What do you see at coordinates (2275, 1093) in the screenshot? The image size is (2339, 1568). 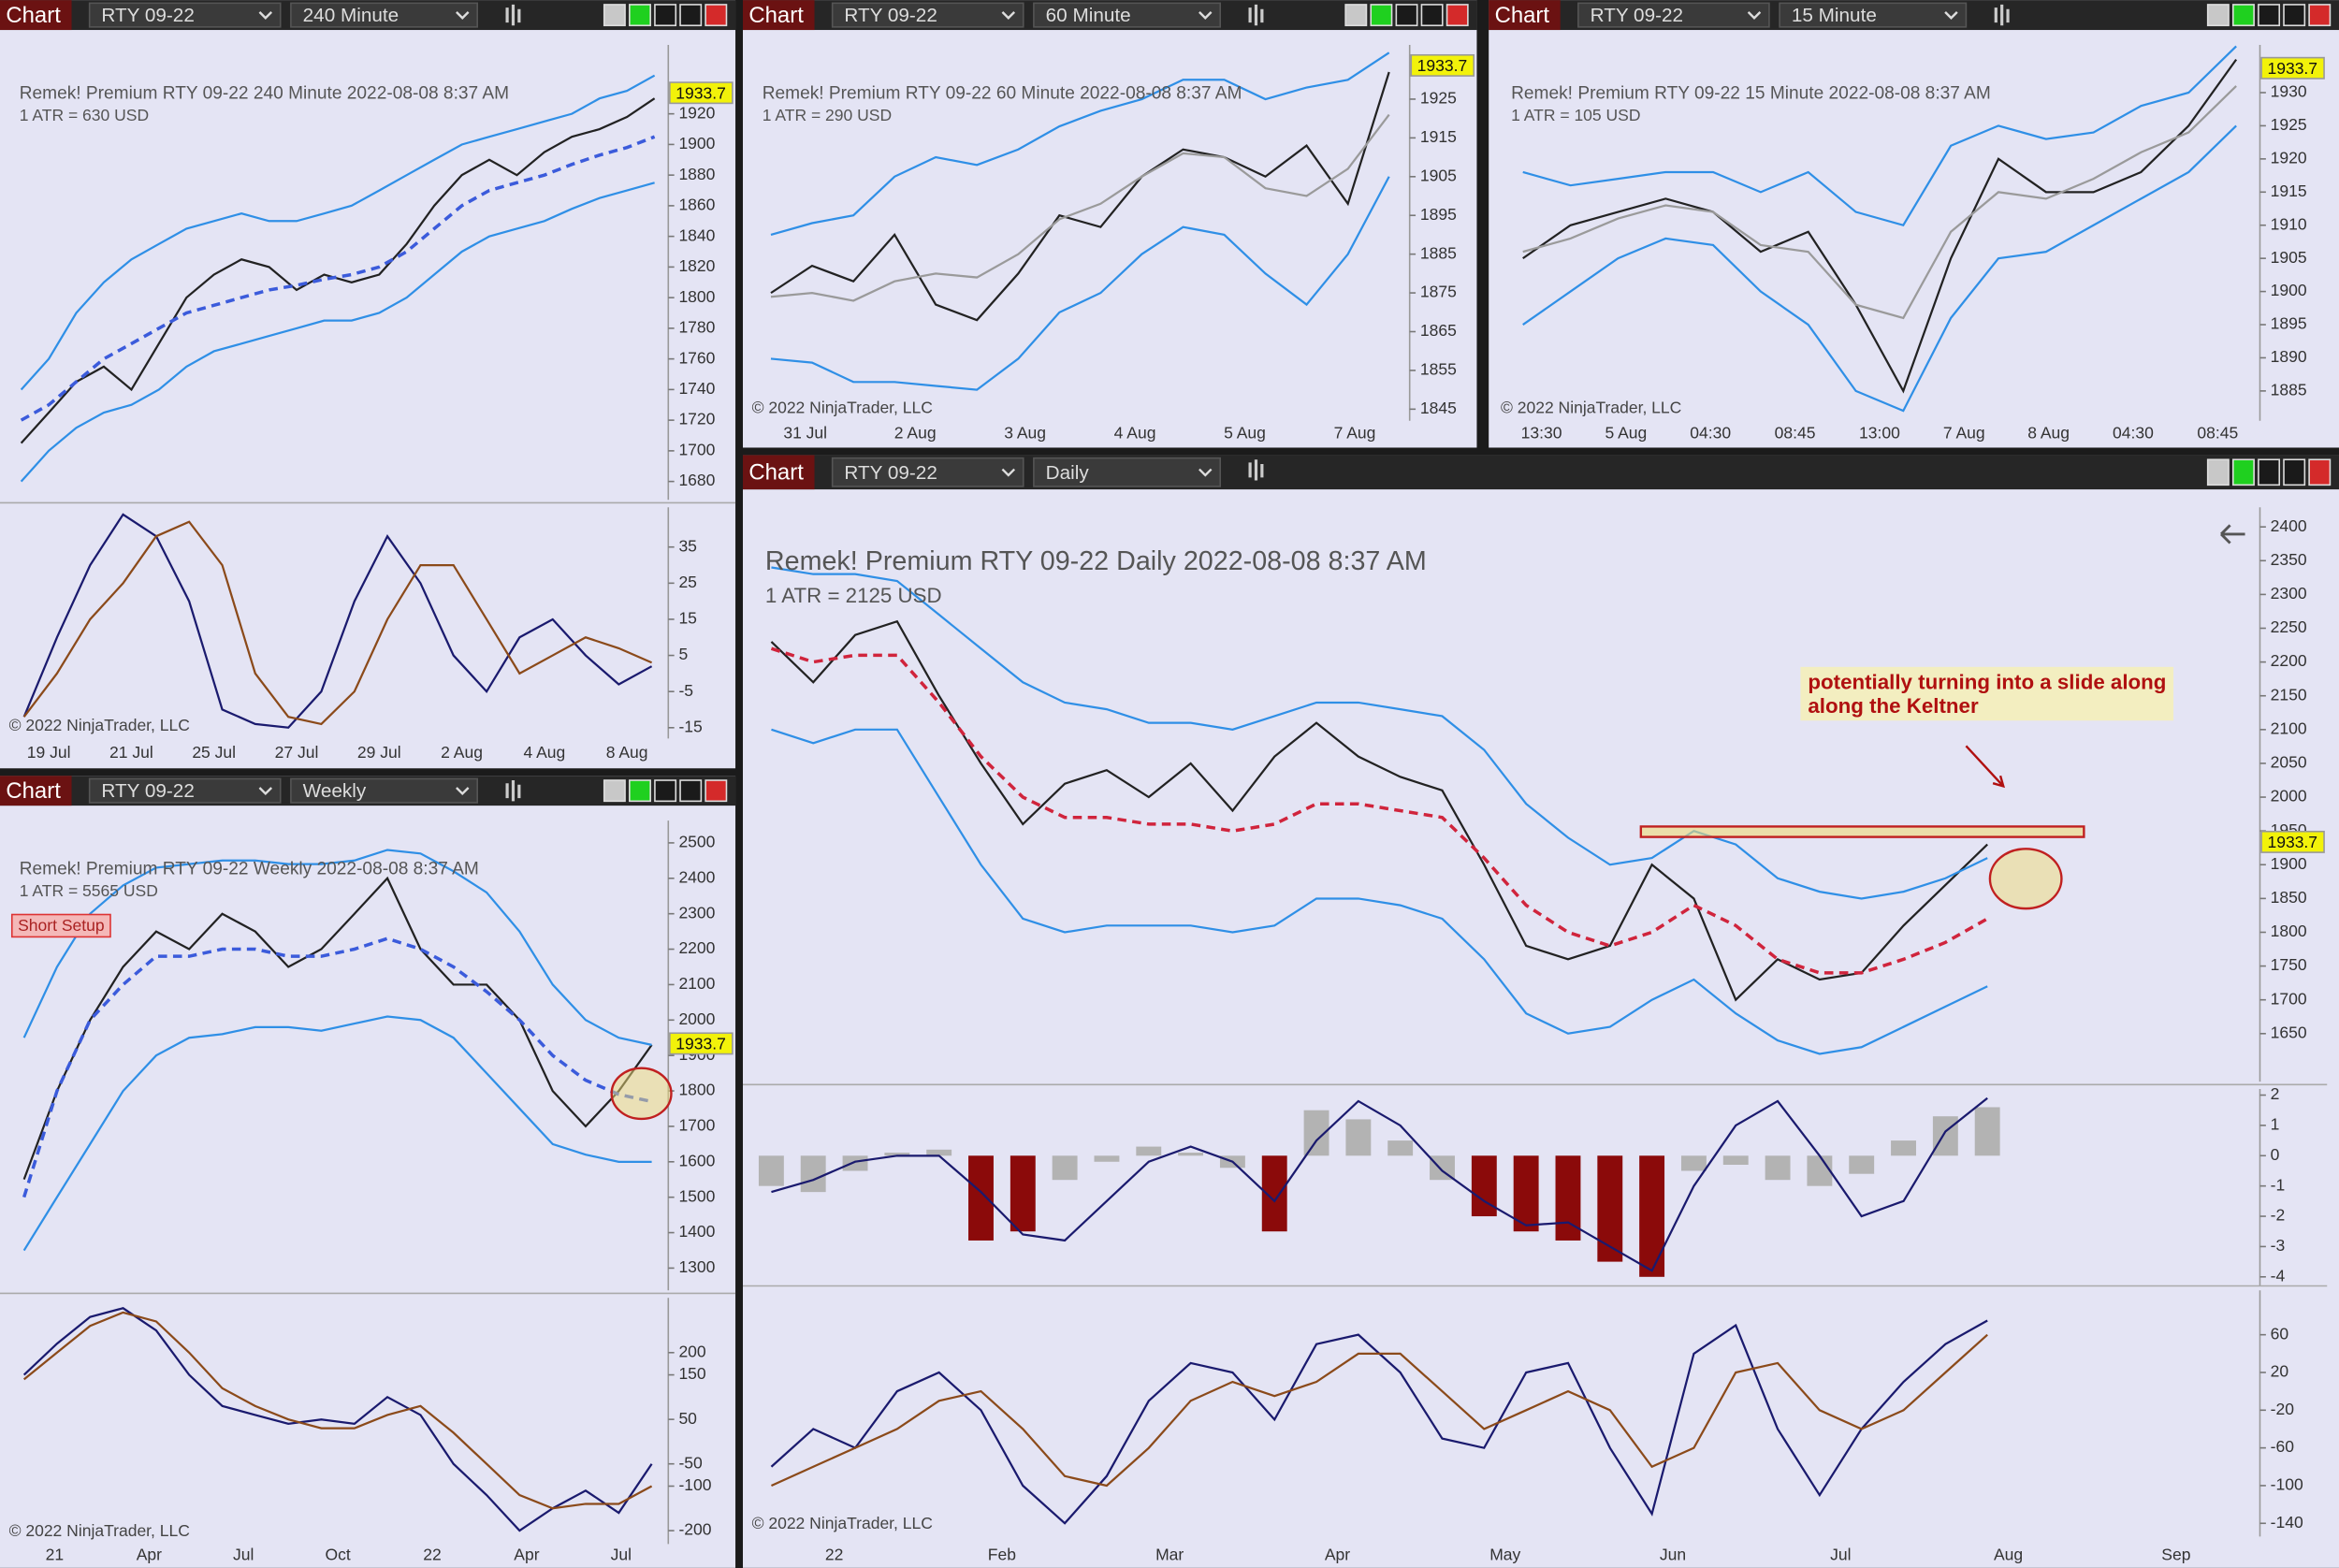 I see `y-tick-label: 2` at bounding box center [2275, 1093].